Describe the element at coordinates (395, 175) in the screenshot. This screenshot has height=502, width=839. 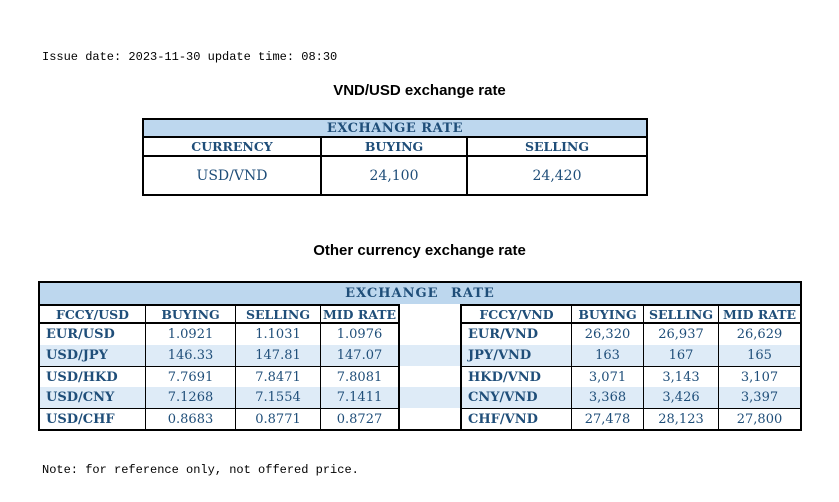
I see `buying-rate-cell: 24,100` at that location.